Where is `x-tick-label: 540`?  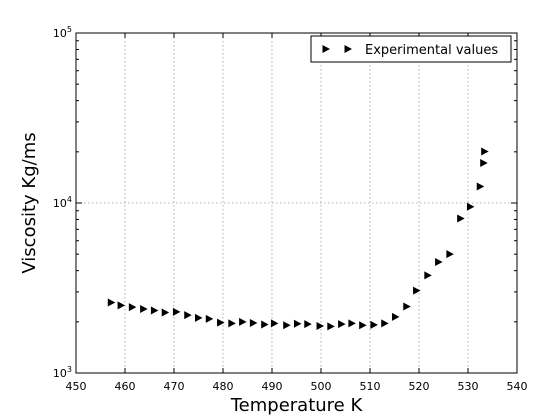 x-tick-label: 540 is located at coordinates (517, 386).